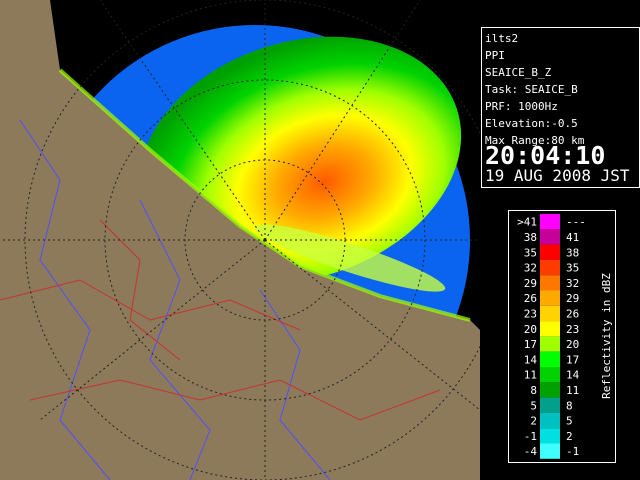  What do you see at coordinates (527, 222) in the screenshot?
I see `legend-low: >41` at bounding box center [527, 222].